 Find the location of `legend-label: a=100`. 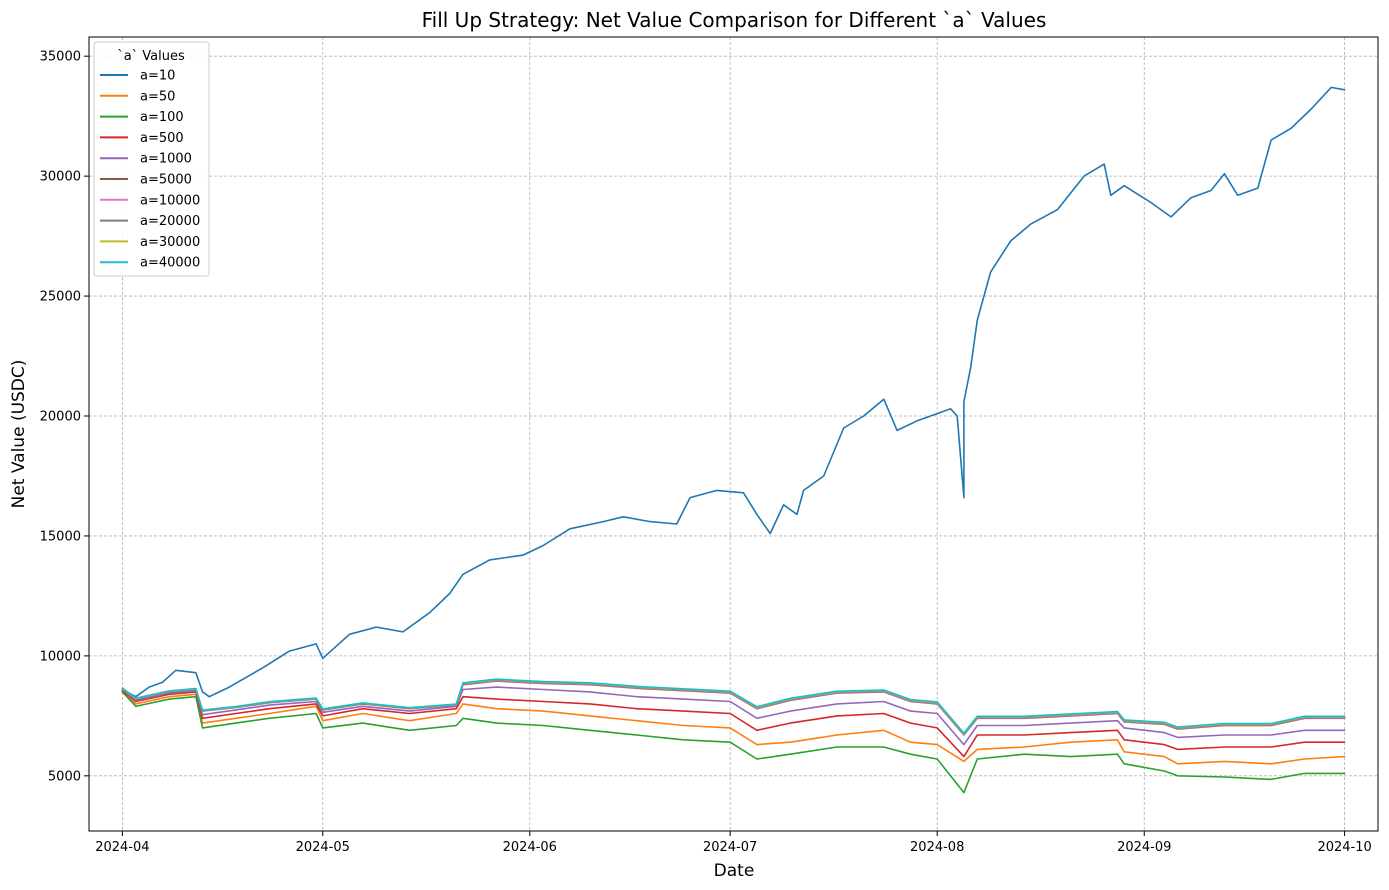

legend-label: a=100 is located at coordinates (162, 117).